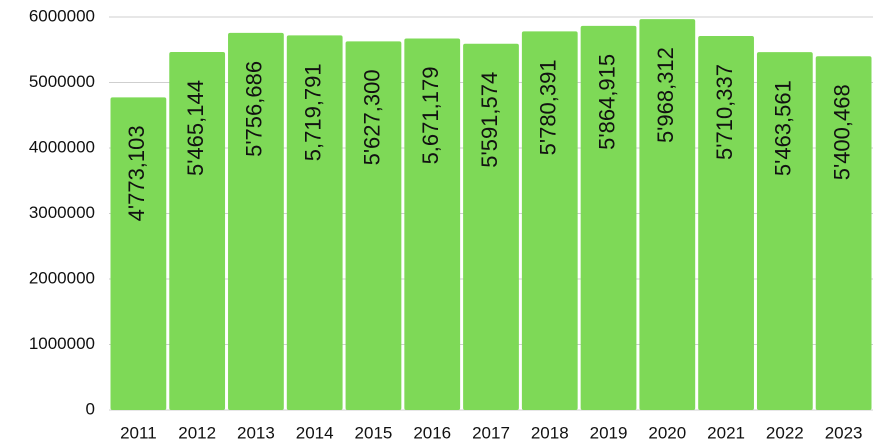 The width and height of the screenshot is (873, 443). What do you see at coordinates (724, 112) in the screenshot?
I see `value-label: 5'710,337` at bounding box center [724, 112].